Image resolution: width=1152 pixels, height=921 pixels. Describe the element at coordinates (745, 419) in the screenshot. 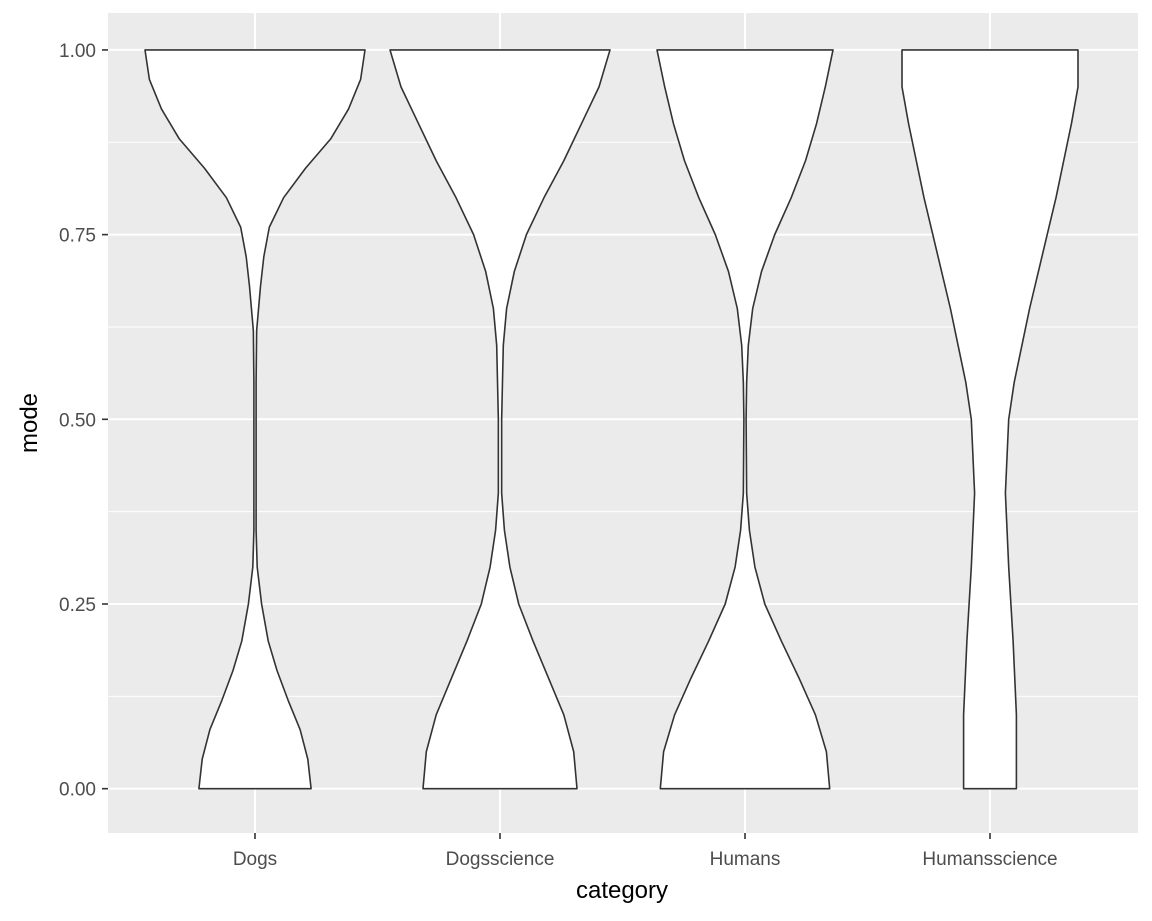

I see `violin-humans` at that location.